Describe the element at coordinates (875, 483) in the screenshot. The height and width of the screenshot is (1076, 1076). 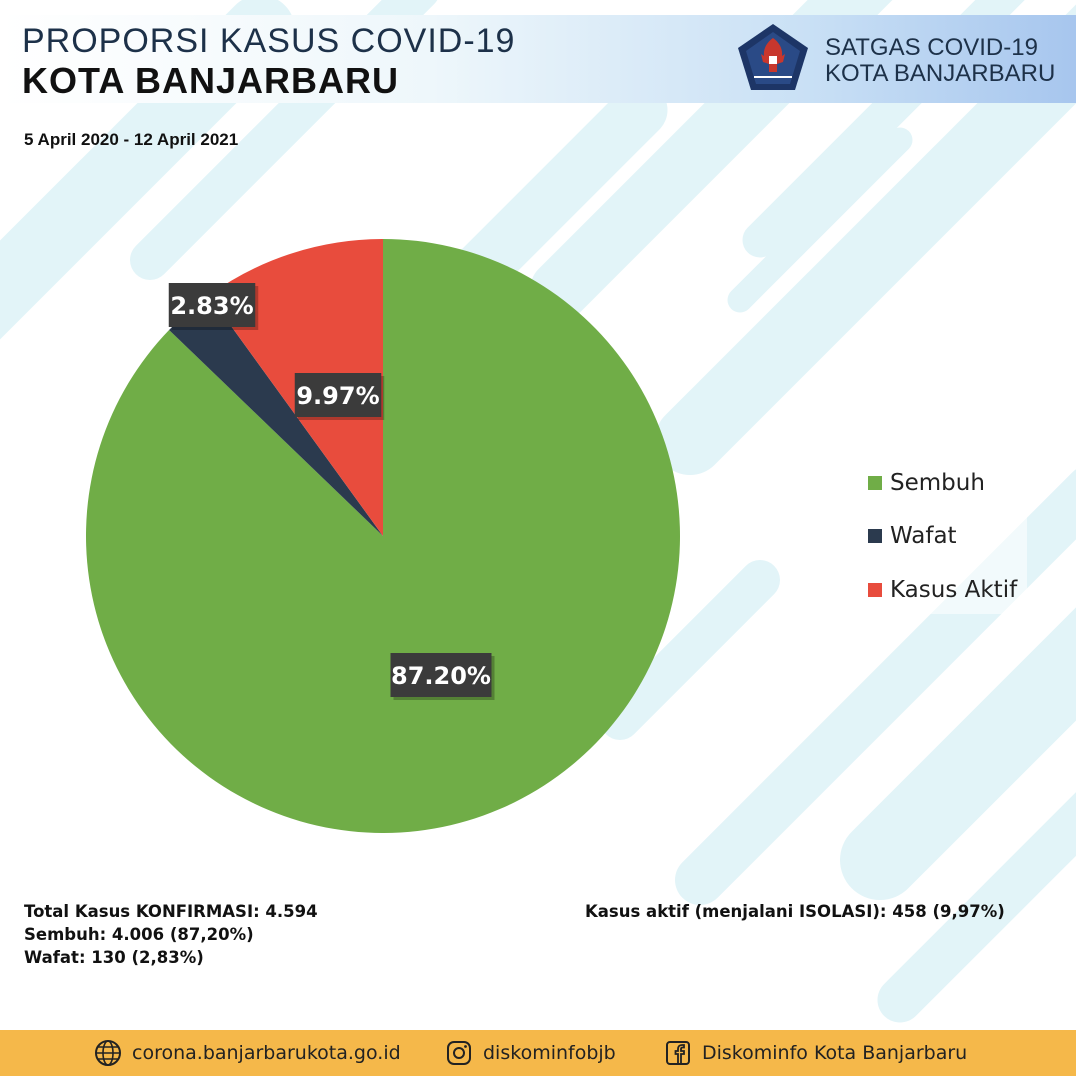
I see `legend-swatch-sembuh` at that location.